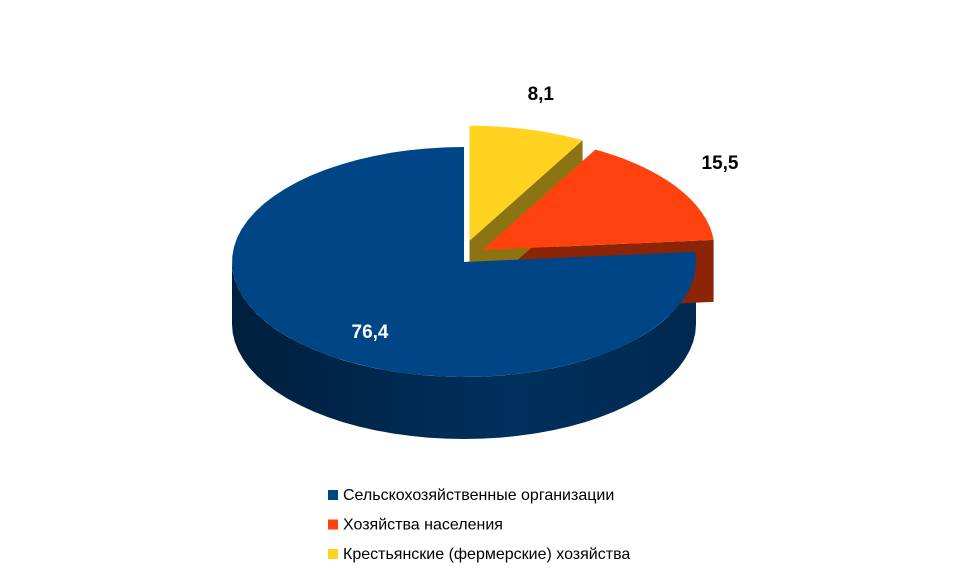  What do you see at coordinates (464, 350) in the screenshot?
I see `slice-wall` at bounding box center [464, 350].